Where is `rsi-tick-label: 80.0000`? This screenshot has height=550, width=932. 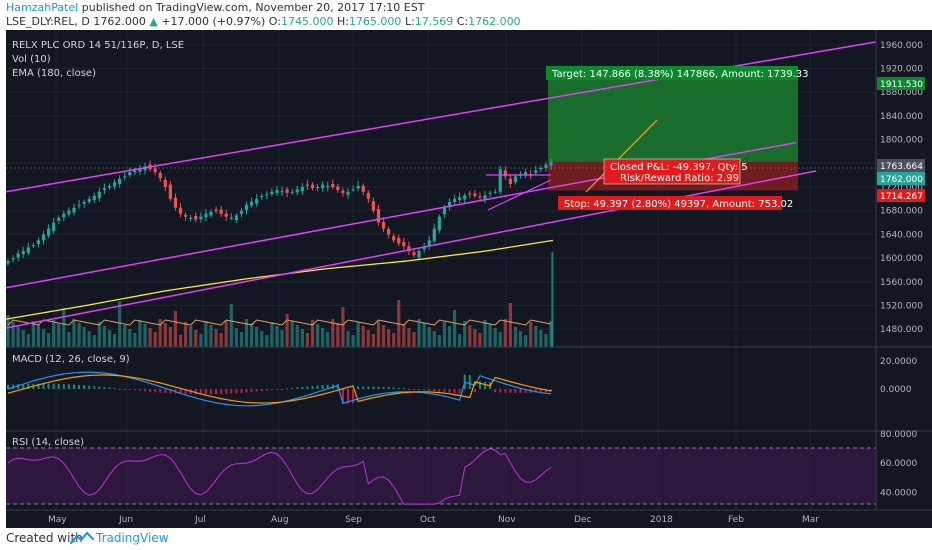
rsi-tick-label: 80.0000 is located at coordinates (898, 435).